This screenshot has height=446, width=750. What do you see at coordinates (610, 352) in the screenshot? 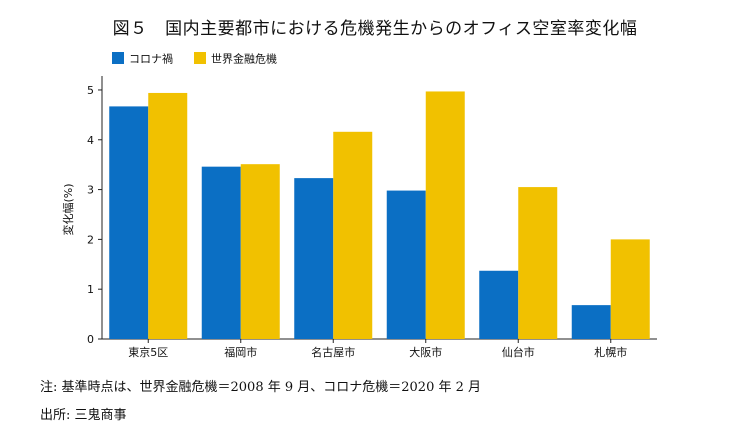
I see `x-tick-label: 札幌市` at bounding box center [610, 352].